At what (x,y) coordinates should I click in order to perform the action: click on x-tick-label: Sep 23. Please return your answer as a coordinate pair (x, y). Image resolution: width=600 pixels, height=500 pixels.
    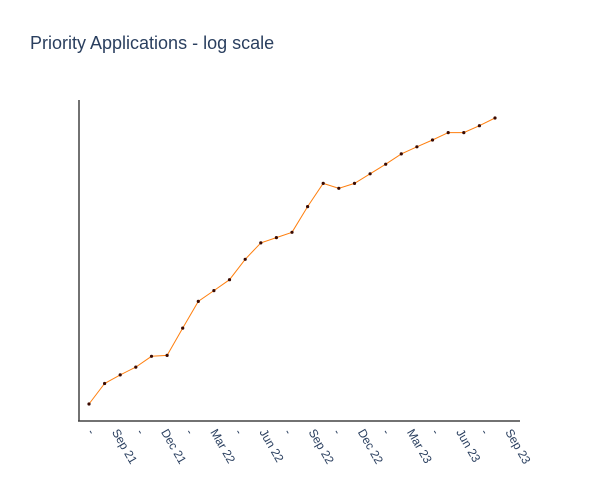
    Looking at the image, I should click on (517, 447).